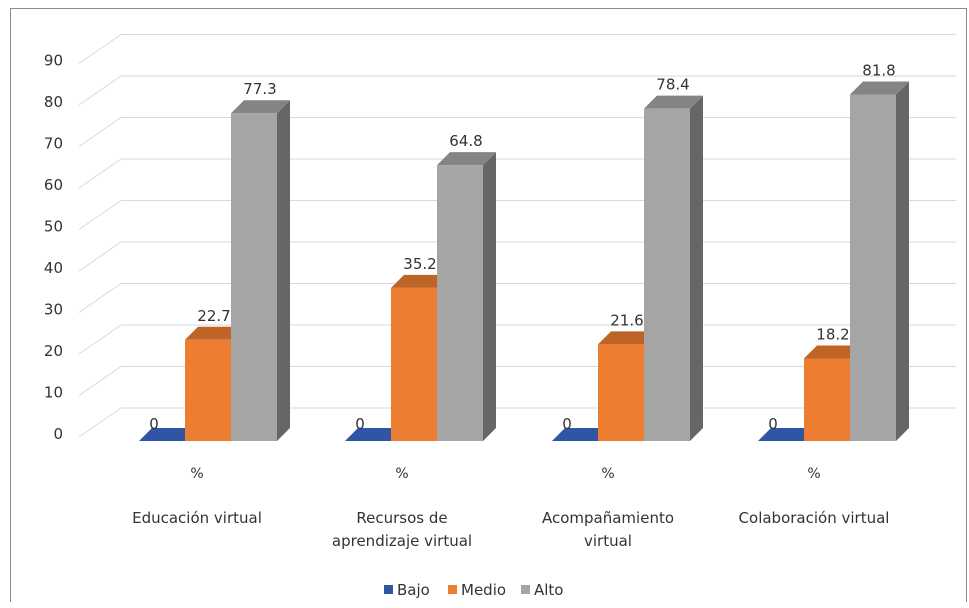 The height and width of the screenshot is (608, 969). I want to click on y-tick-label: 80, so click(53, 102).